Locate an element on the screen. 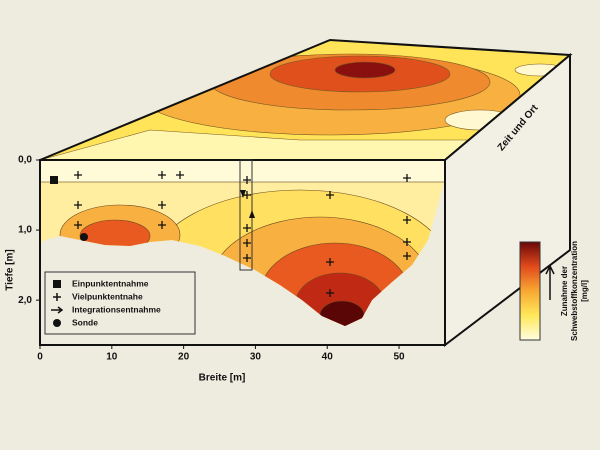  legend-label: Sonde is located at coordinates (85, 322).